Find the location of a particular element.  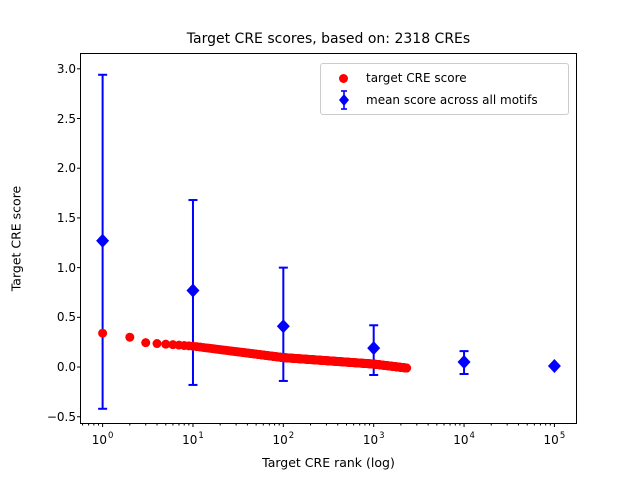

legend-label-mean-score: mean score across all motifs is located at coordinates (452, 100).